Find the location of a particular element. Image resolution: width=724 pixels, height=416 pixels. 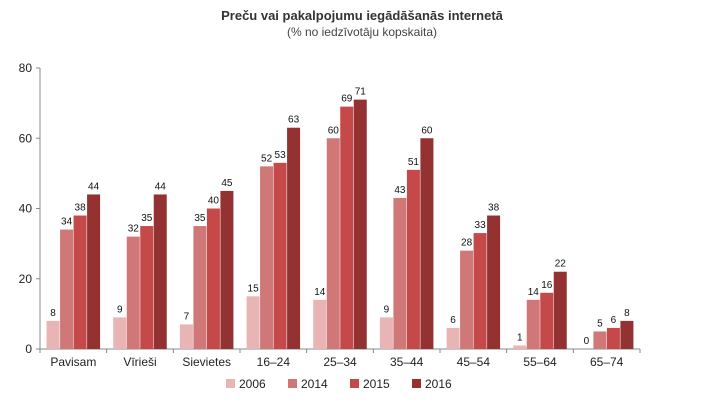

data-label: 5 is located at coordinates (600, 323).